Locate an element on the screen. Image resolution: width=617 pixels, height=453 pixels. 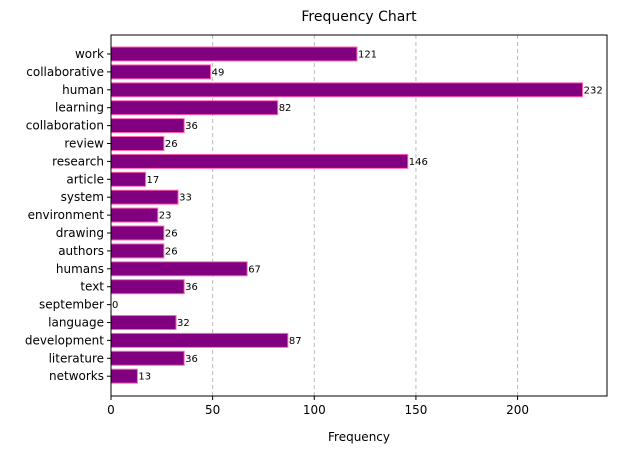
value-label-collaborative: 49 is located at coordinates (218, 72).